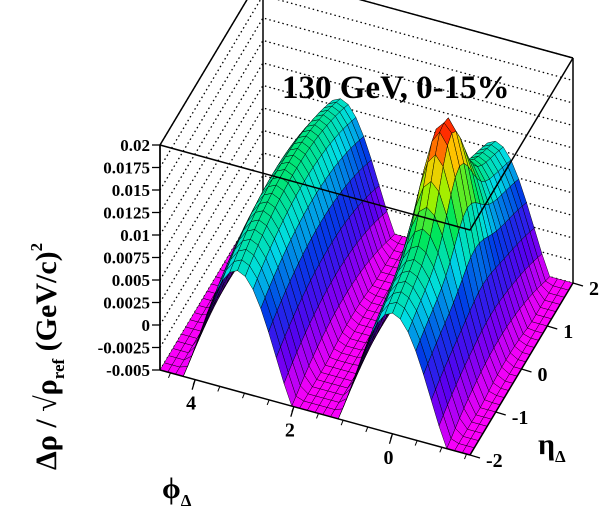 The image size is (599, 514). Describe the element at coordinates (135, 235) in the screenshot. I see `z-tick-label: 0.01` at that location.